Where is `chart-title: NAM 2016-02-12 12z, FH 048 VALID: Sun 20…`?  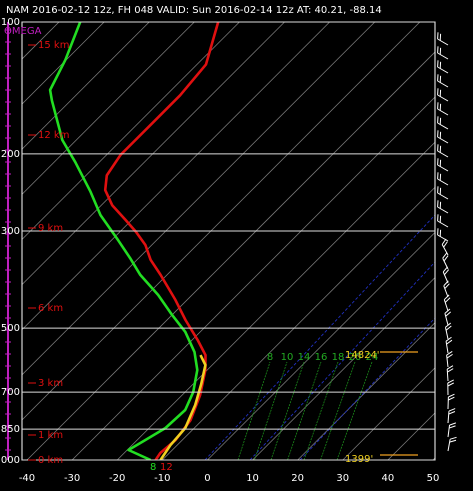 chart-title: NAM 2016-02-12 12z, FH 048 VALID: Sun 20… is located at coordinates (194, 10).